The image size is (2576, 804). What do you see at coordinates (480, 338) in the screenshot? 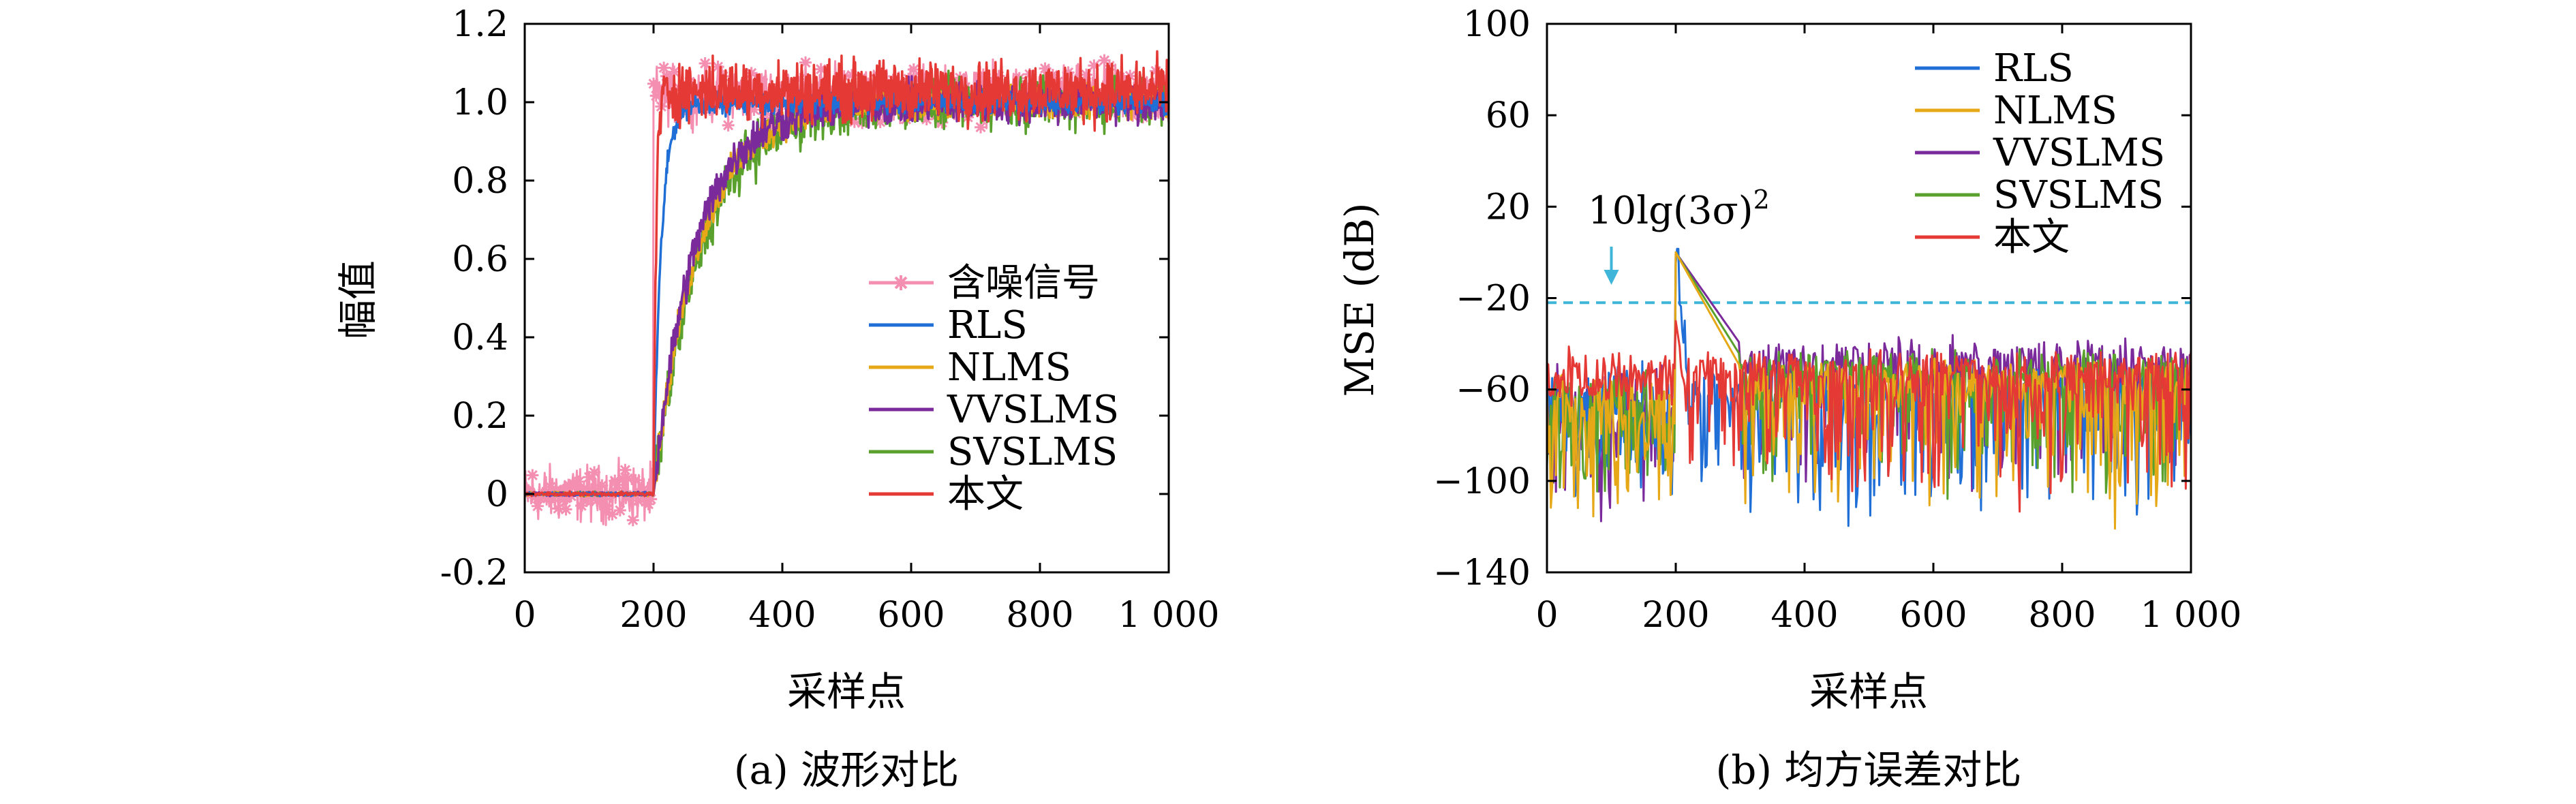
I see `y-tick-label: 0.4` at bounding box center [480, 338].